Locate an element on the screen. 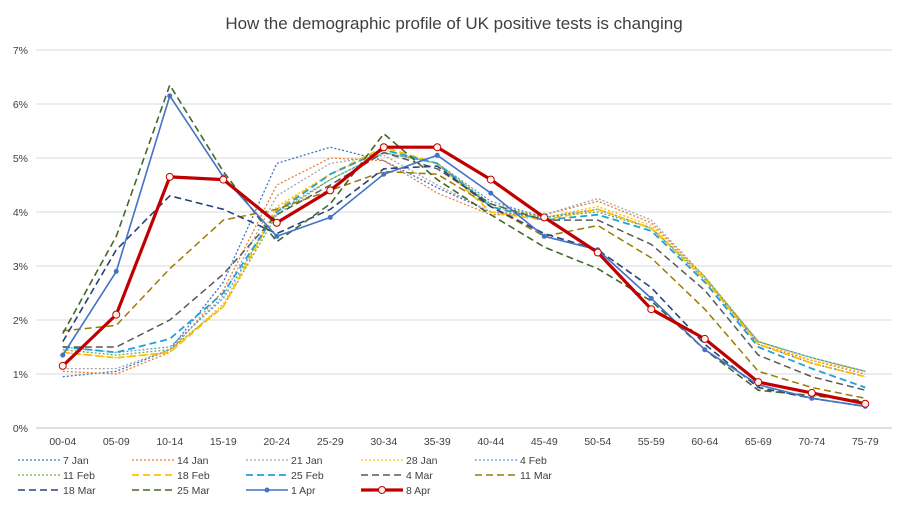 Image resolution: width=908 pixels, height=512 pixels. x-tick-label: 10-14 is located at coordinates (169, 442).